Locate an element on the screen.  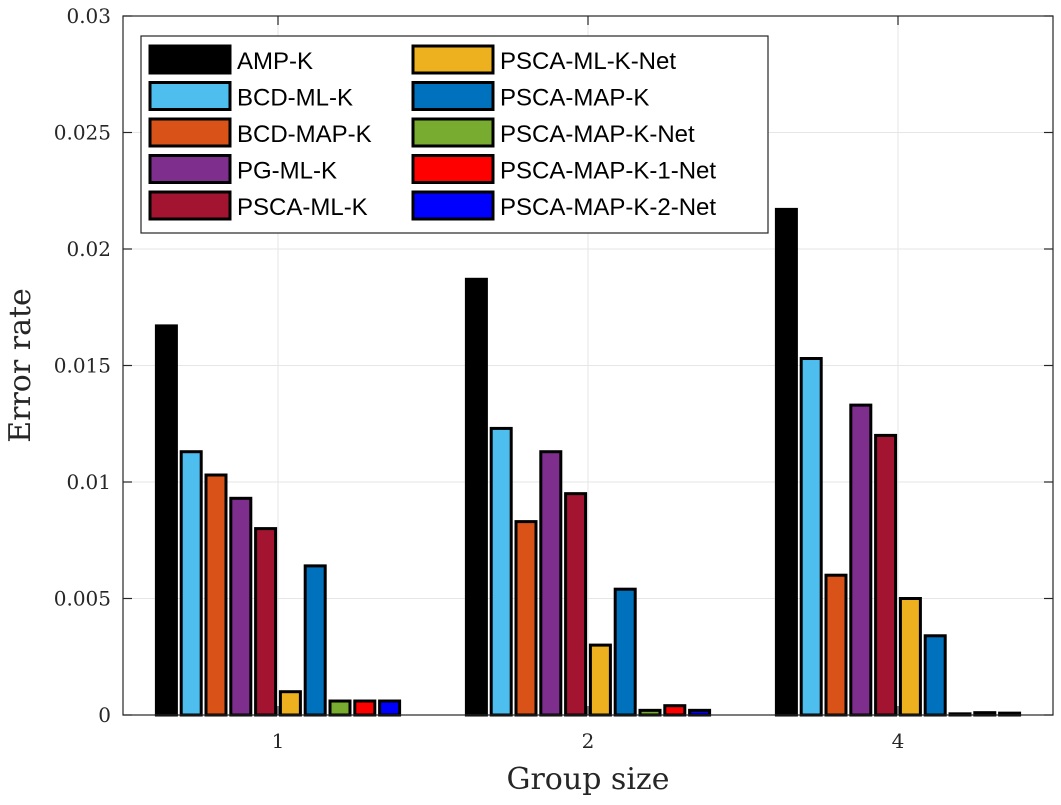
legend-label: PSCA-MAP-K-1-Net is located at coordinates (608, 171).